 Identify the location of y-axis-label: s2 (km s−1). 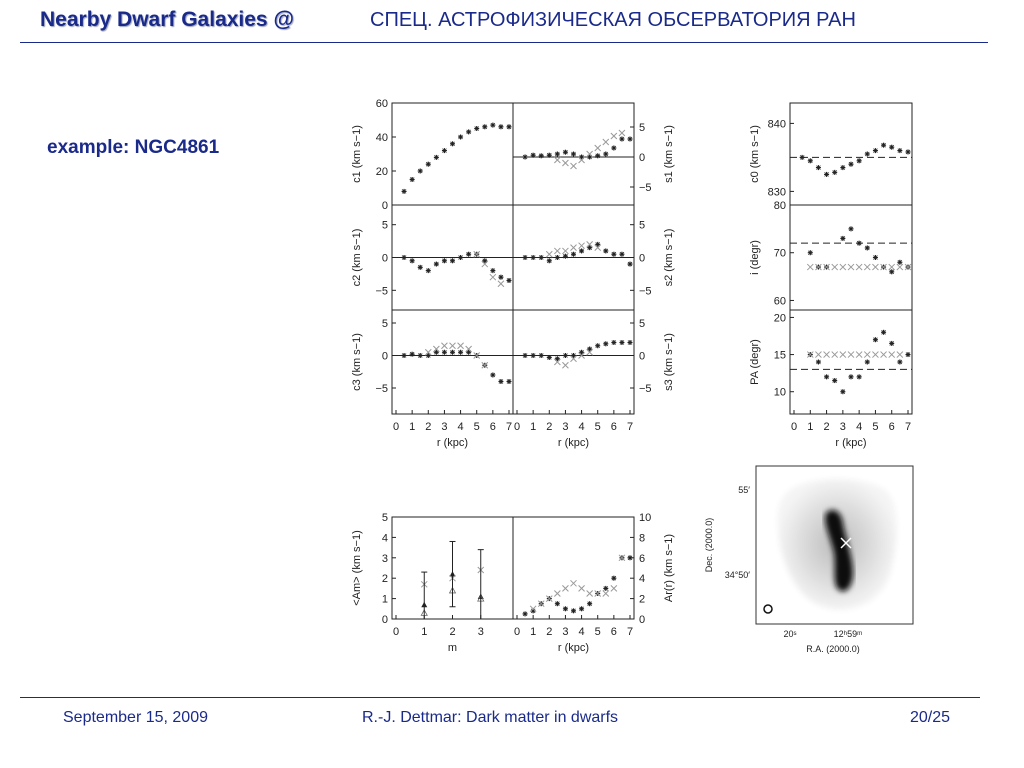
(669, 258).